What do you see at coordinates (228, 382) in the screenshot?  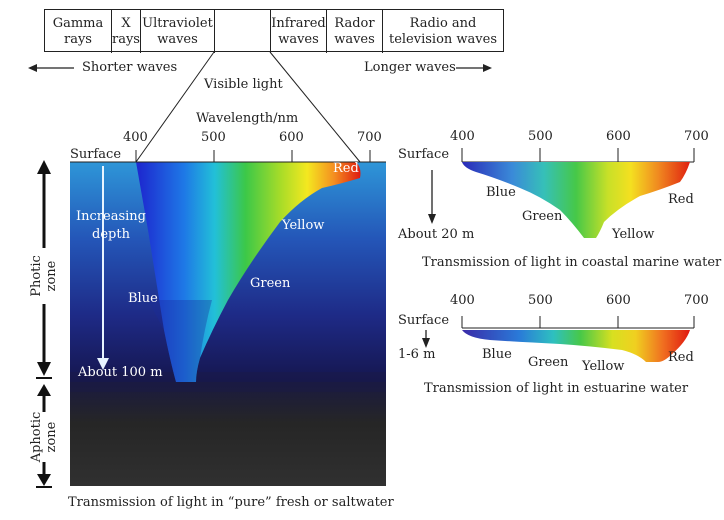 I see `water-transition` at bounding box center [228, 382].